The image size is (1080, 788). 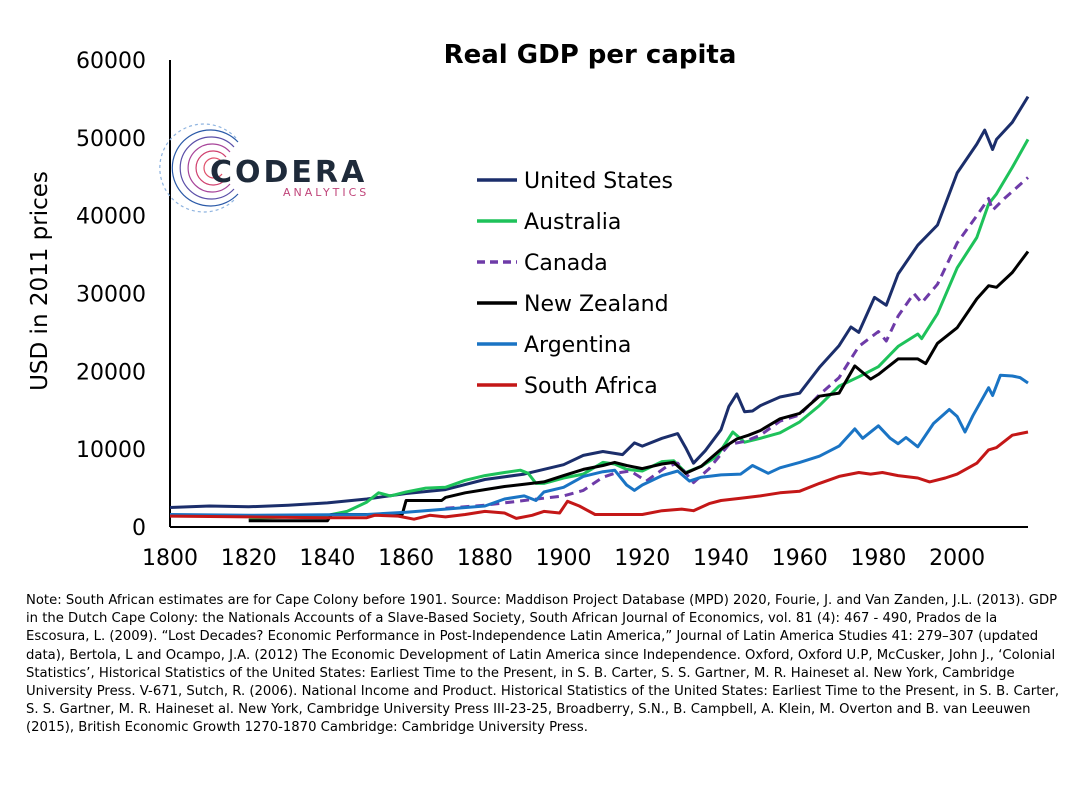 I want to click on x-tick-label: 1980, so click(x=878, y=558).